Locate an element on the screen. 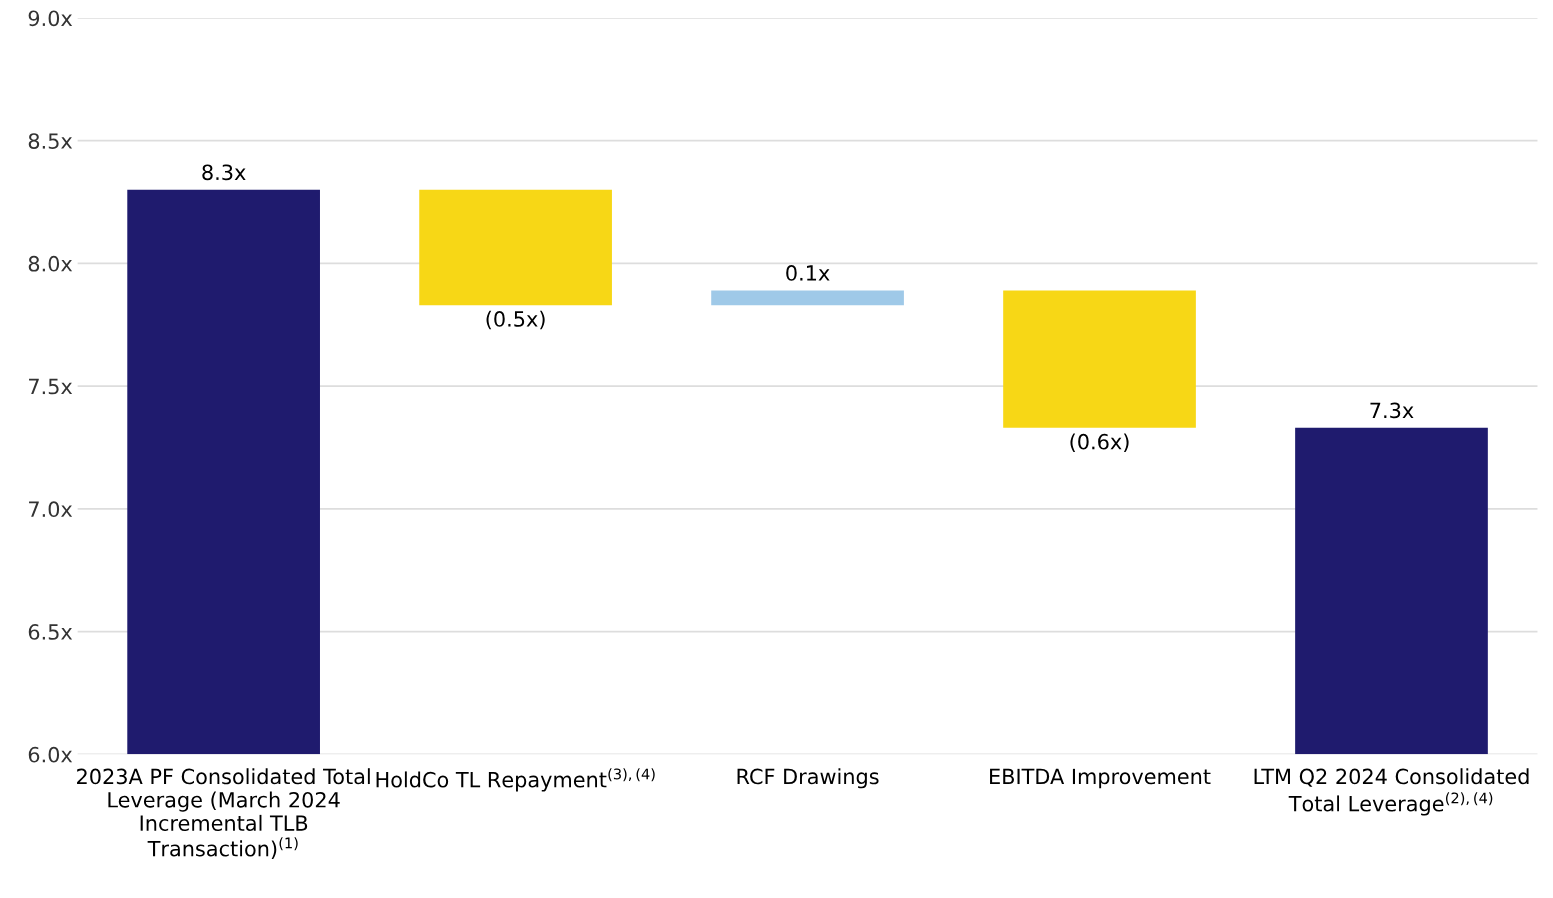 Image resolution: width=1553 pixels, height=898 pixels. x-tick-label: 2023A PF Consolidated Total Leverage (March 2024 Incremental TLB Transaction)$^{(1)}$ is located at coordinates (223, 813).